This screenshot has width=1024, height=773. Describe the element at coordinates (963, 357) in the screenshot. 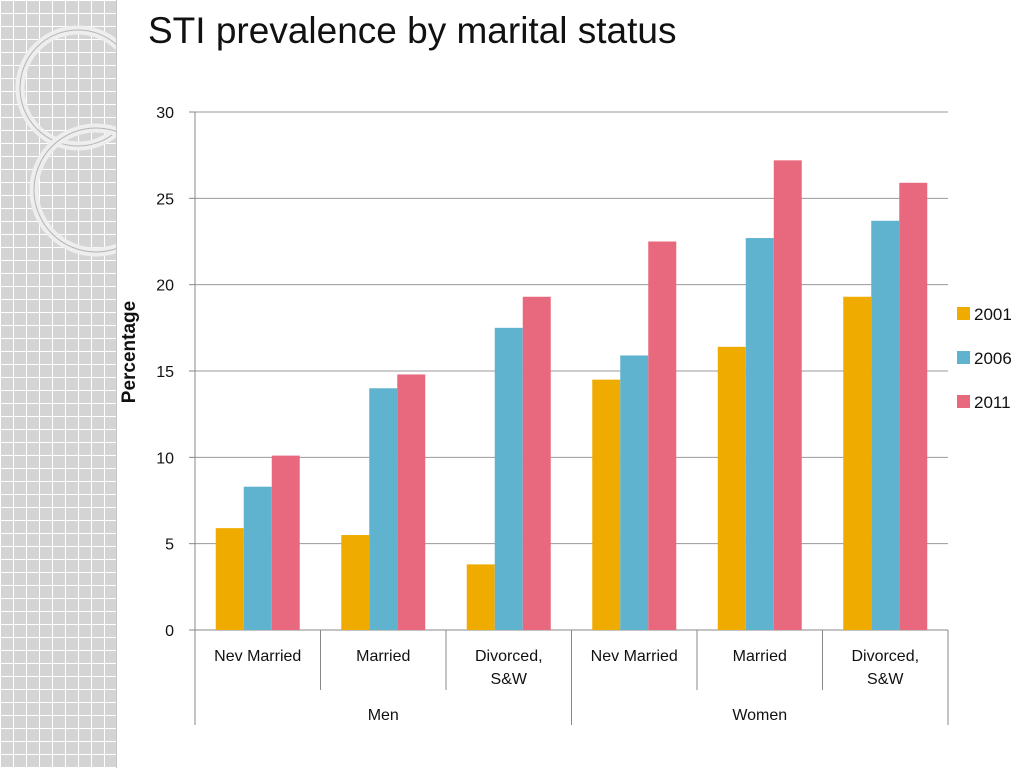

I see `legend-swatch-2006` at that location.